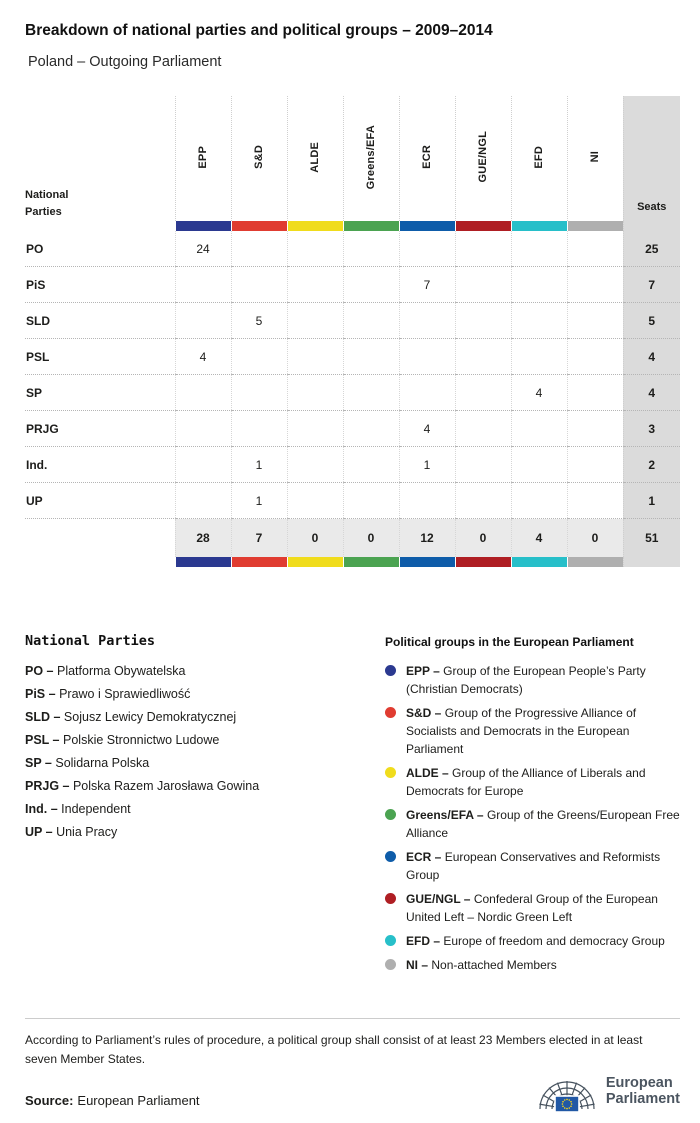  What do you see at coordinates (651, 392) in the screenshot?
I see `seats-value-cell: 4` at bounding box center [651, 392].